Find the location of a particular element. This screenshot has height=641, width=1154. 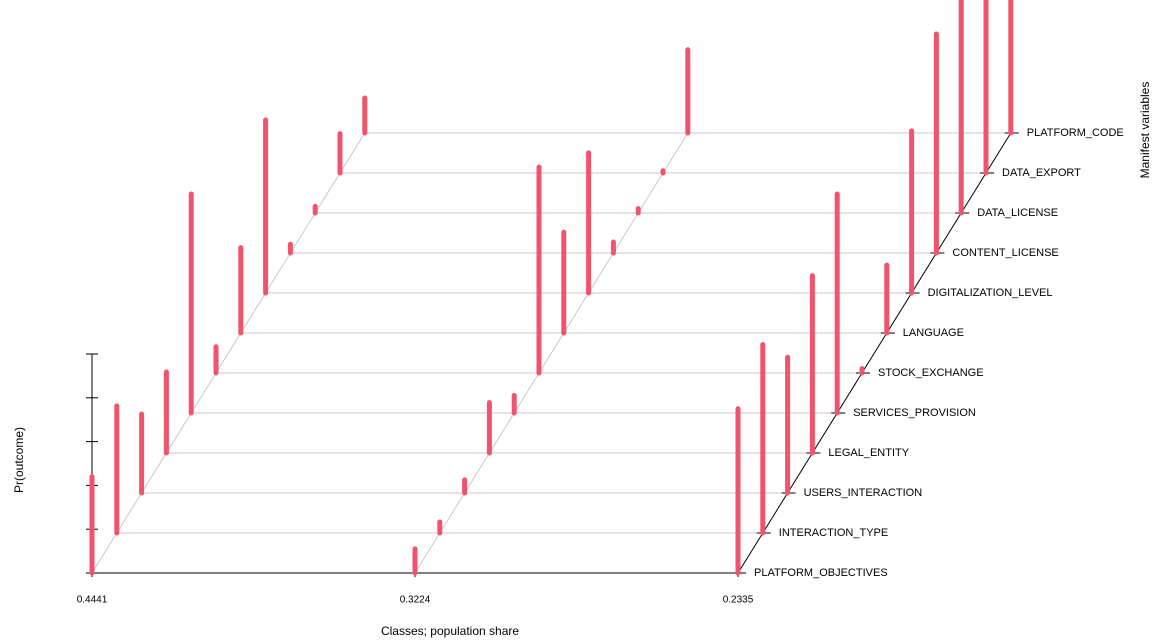

z-tick-label: LEGAL_ENTITY is located at coordinates (868, 453).